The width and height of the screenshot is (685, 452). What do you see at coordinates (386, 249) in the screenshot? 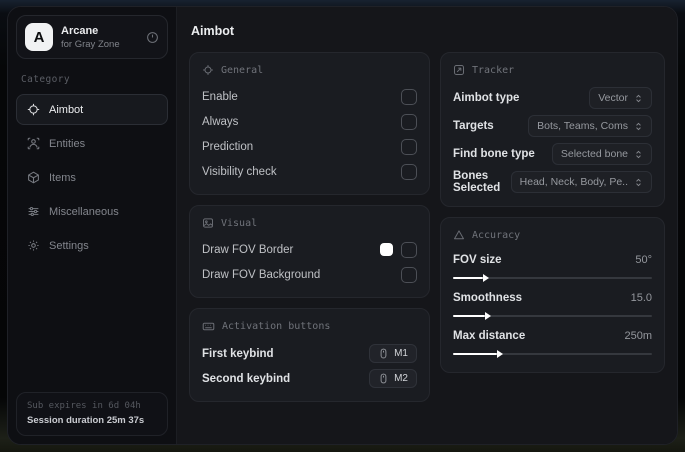
I see `fov-border-color-swatch` at bounding box center [386, 249].